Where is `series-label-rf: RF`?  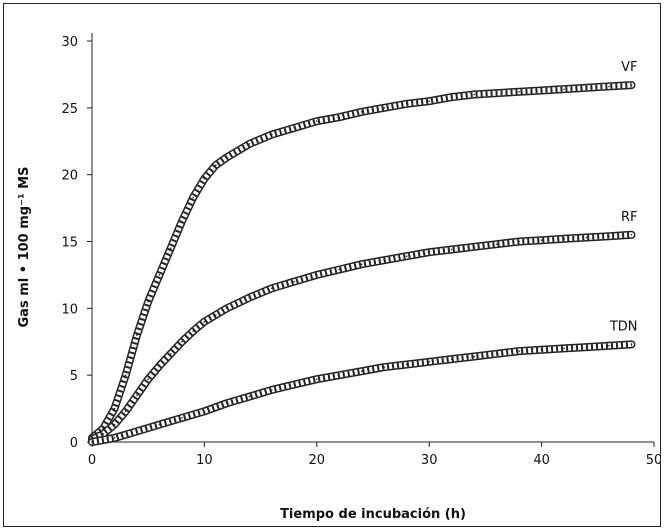 series-label-rf: RF is located at coordinates (629, 217).